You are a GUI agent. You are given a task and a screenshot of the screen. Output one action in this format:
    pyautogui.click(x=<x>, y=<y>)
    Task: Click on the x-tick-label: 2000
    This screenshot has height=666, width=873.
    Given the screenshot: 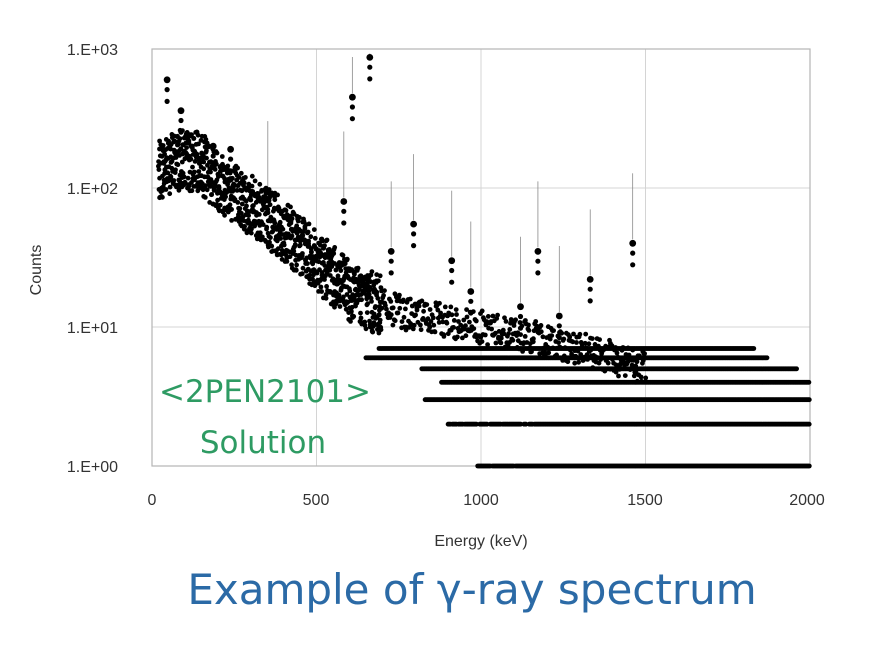 What is the action you would take?
    pyautogui.click(x=807, y=500)
    